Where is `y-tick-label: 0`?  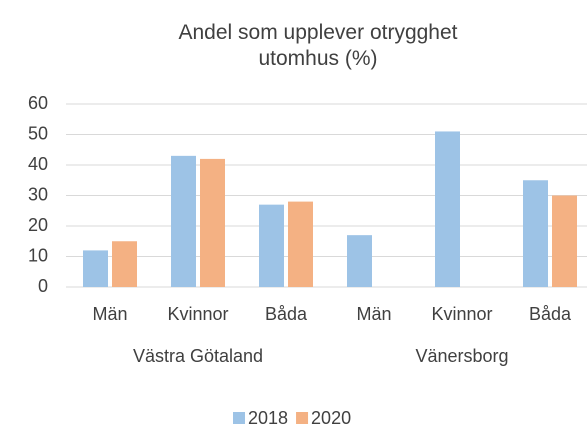
y-tick-label: 0 is located at coordinates (43, 286).